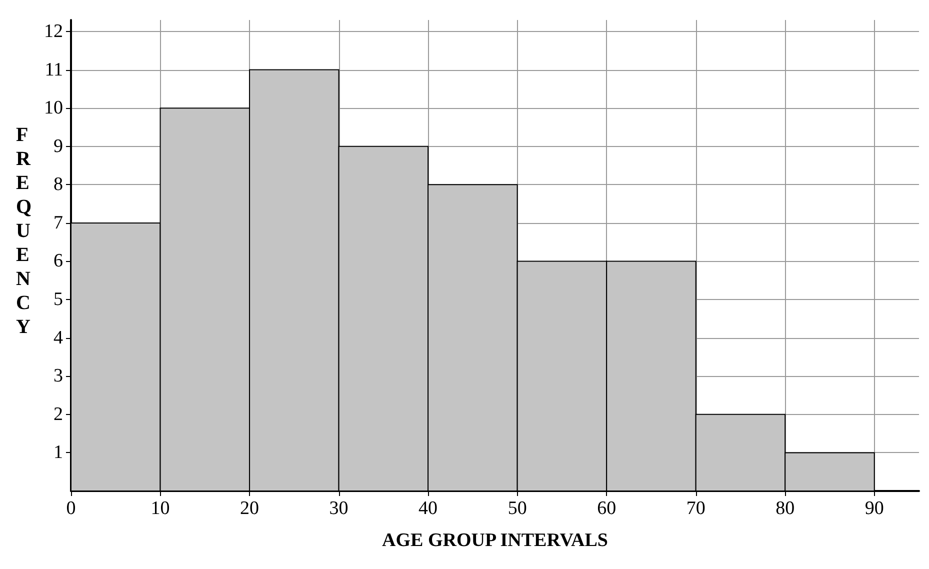 Image resolution: width=929 pixels, height=569 pixels. I want to click on x-tick-label: 90, so click(874, 508).